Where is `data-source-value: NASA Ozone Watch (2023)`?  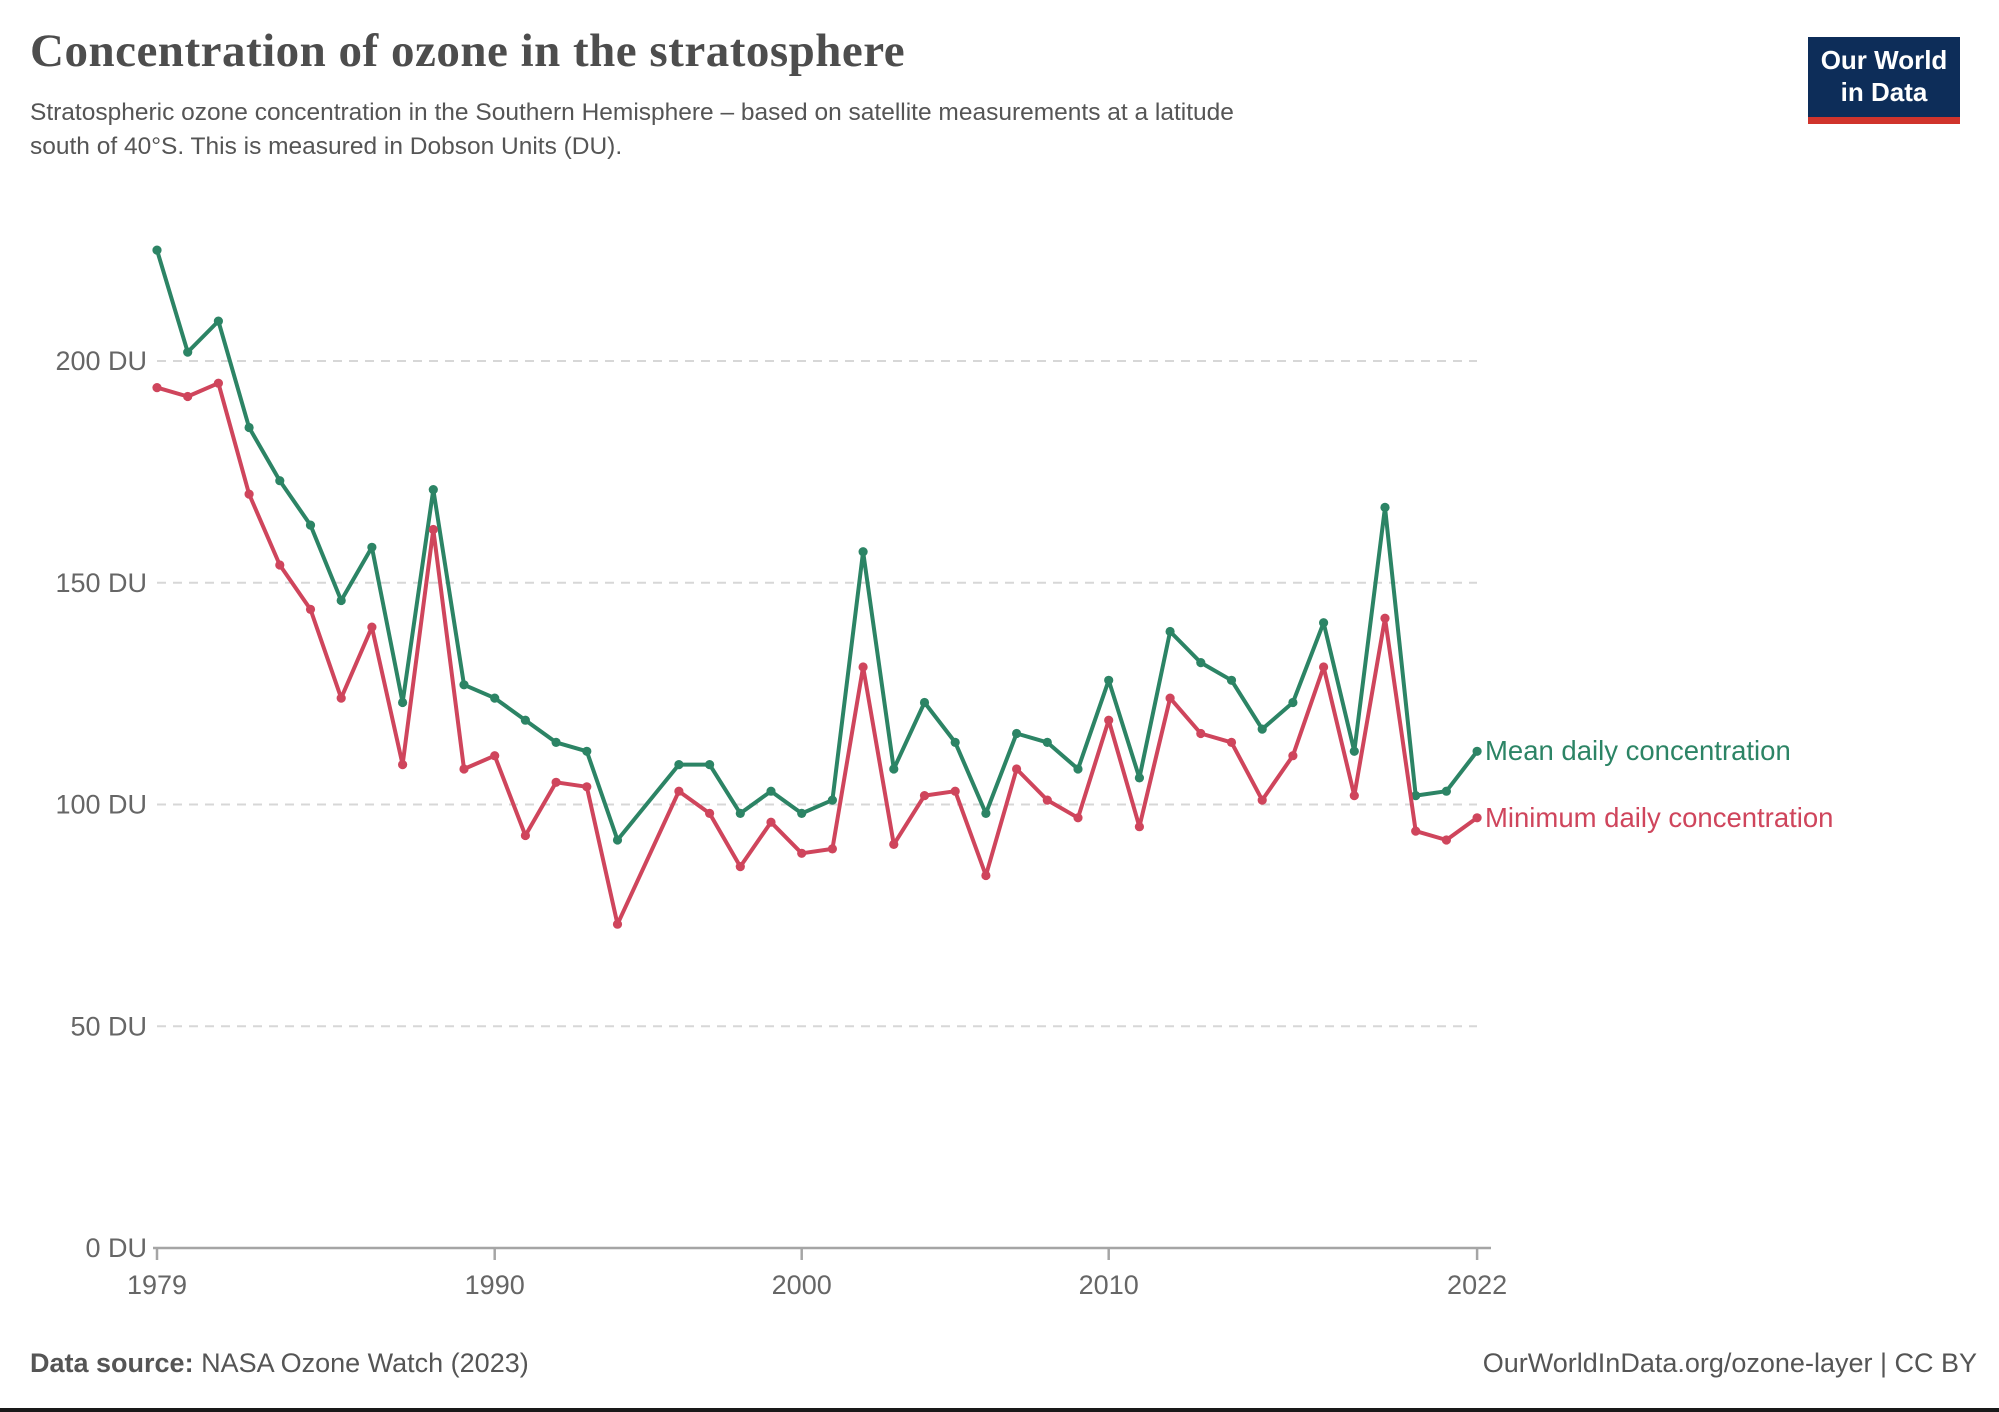
data-source-value: NASA Ozone Watch (2023) is located at coordinates (361, 1363).